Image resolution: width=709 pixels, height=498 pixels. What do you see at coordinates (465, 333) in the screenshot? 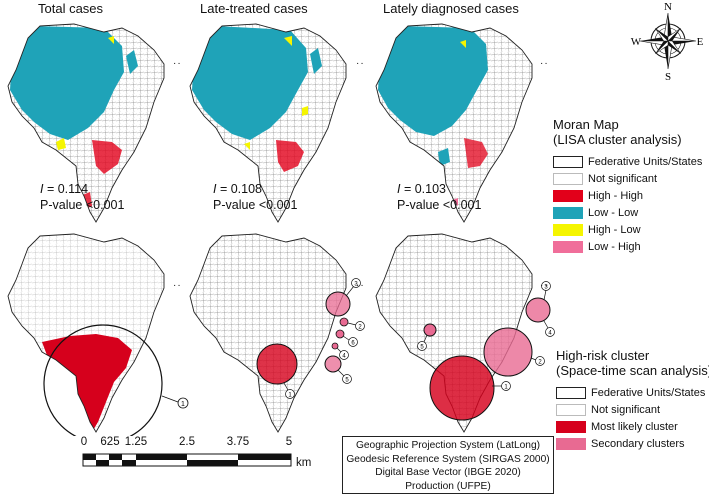
I see `scan-map-lately-diagnosed: 3 4 2 5 1` at bounding box center [465, 333].